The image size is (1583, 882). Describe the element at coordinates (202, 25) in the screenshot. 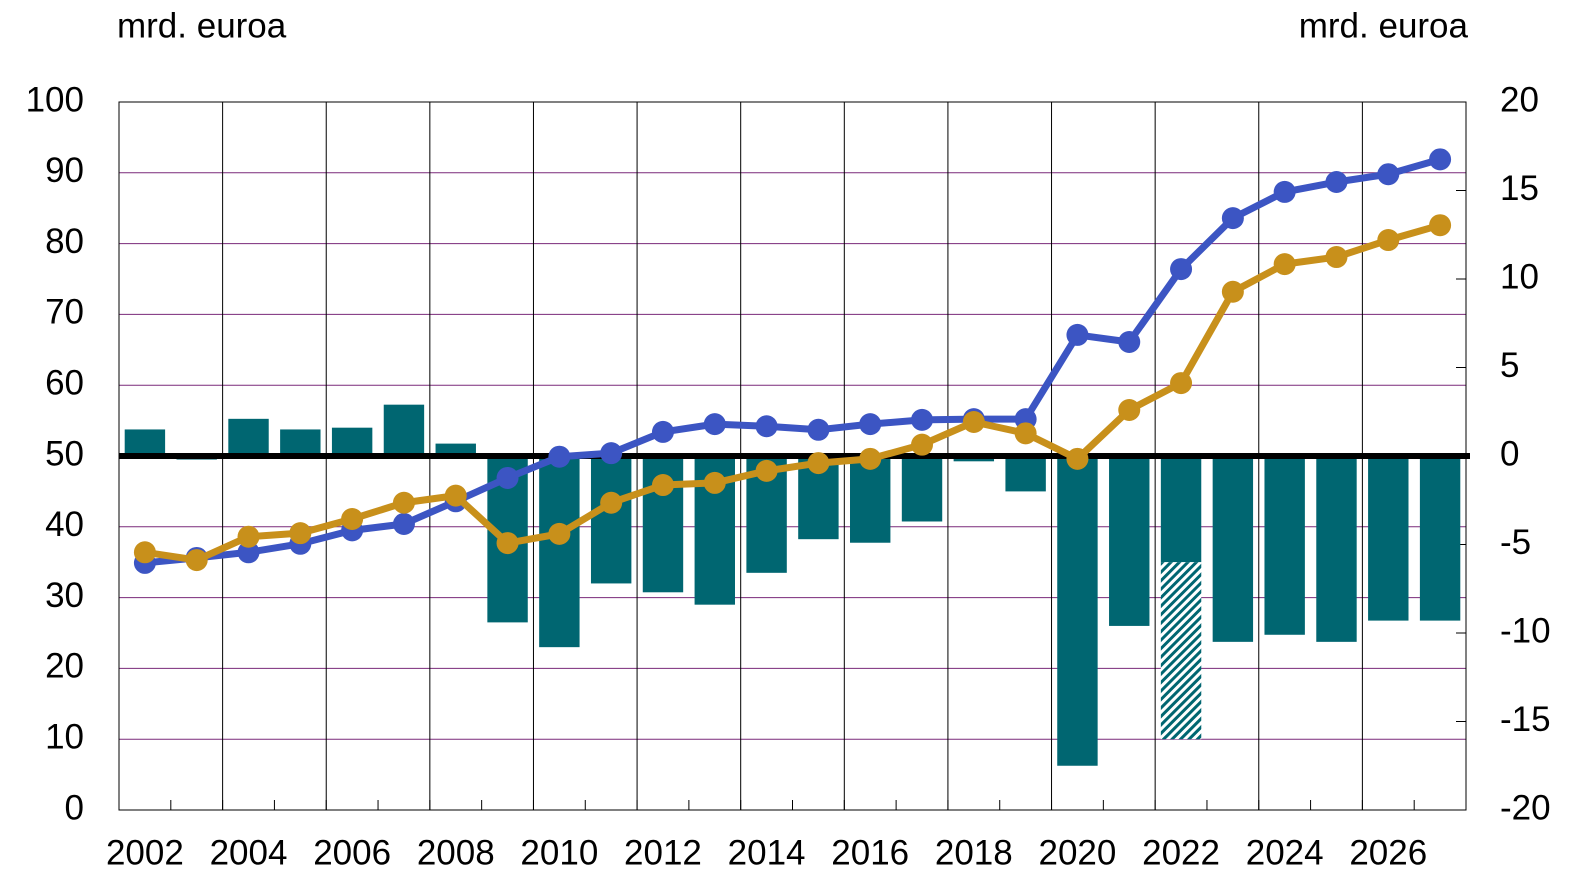

I see `y-axis-label: mrd. euroa` at that location.